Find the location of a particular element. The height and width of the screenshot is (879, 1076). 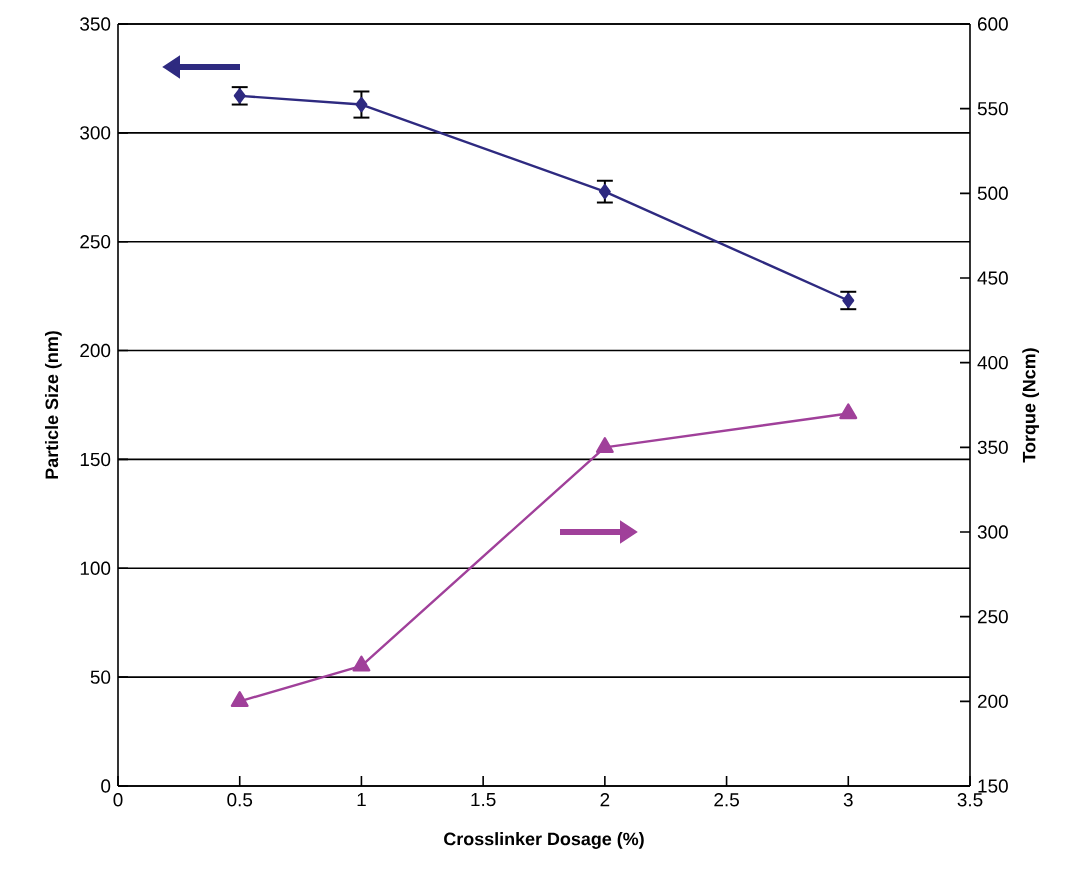

y-tick-label: 100 is located at coordinates (95, 568).